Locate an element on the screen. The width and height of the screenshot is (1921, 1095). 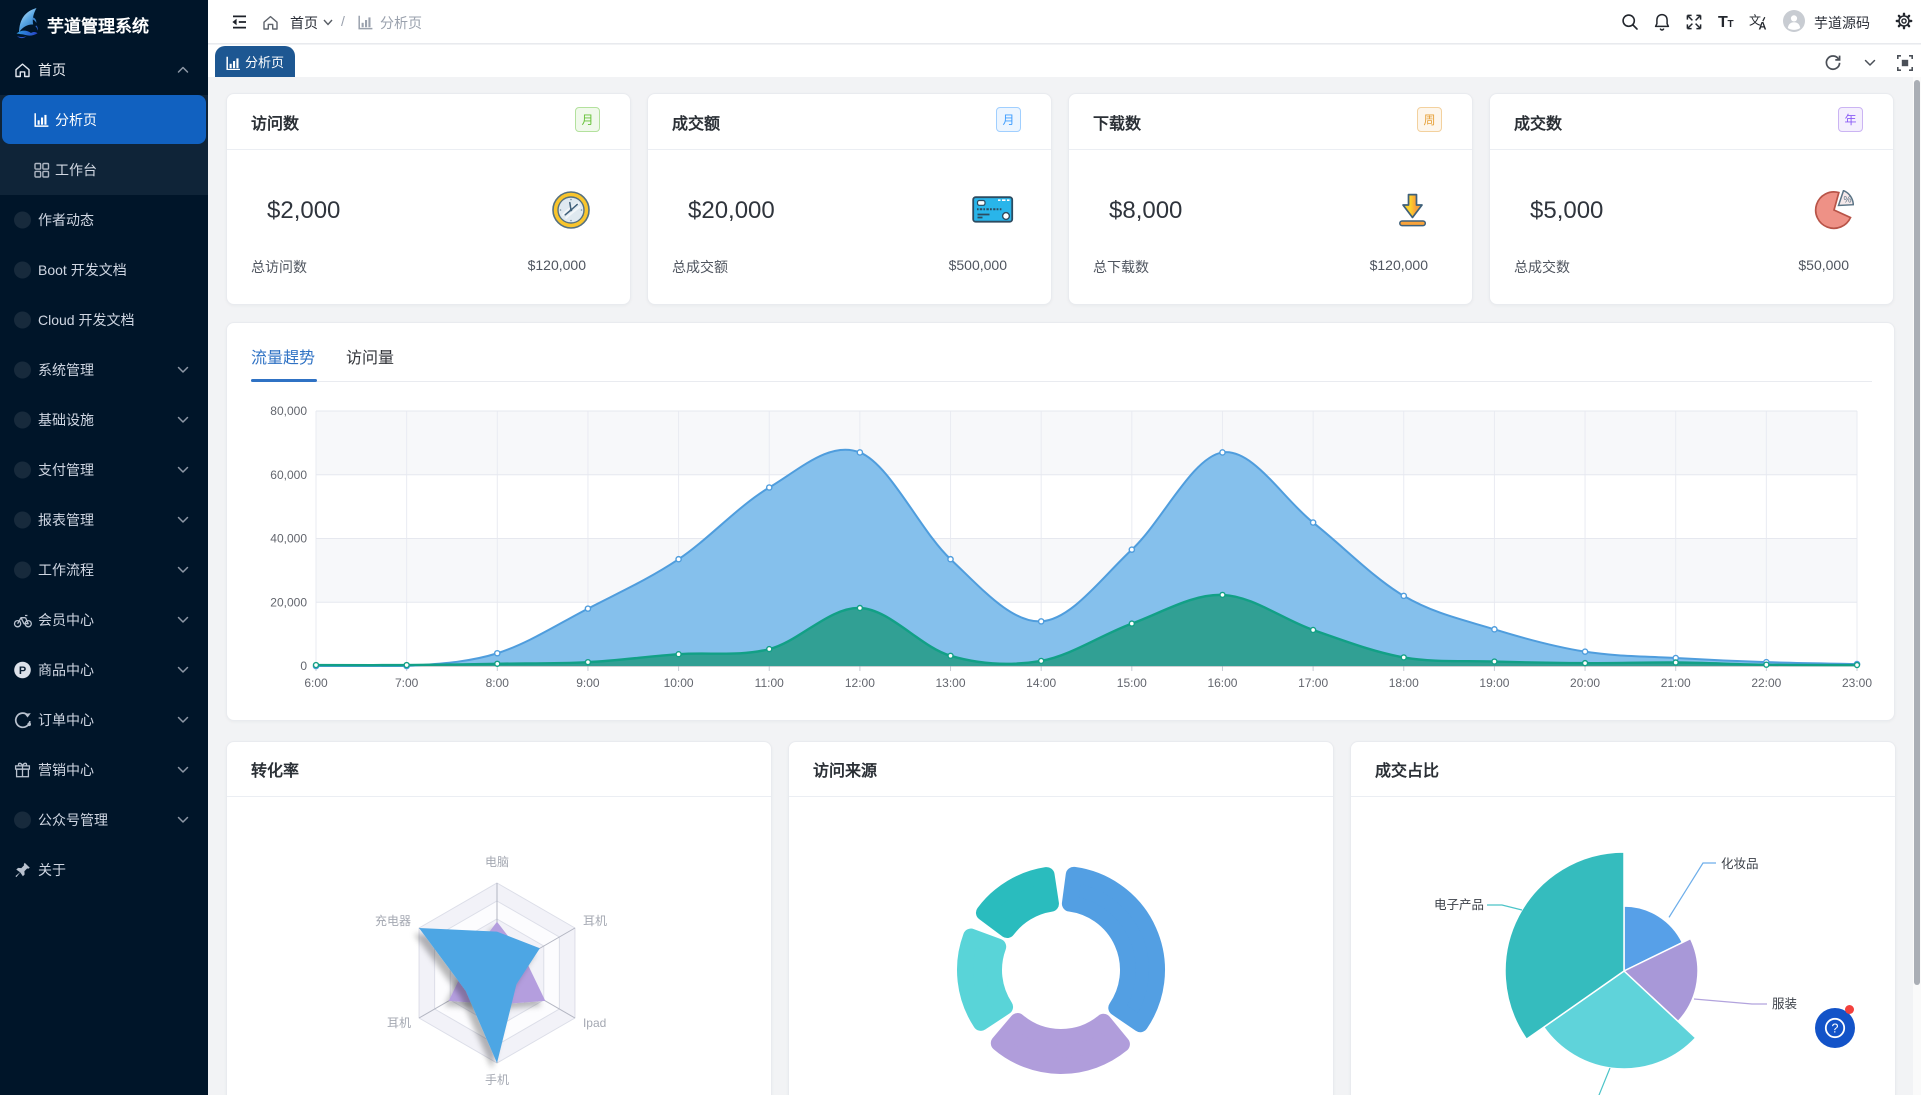
svg-text: 9:00 is located at coordinates (588, 683).